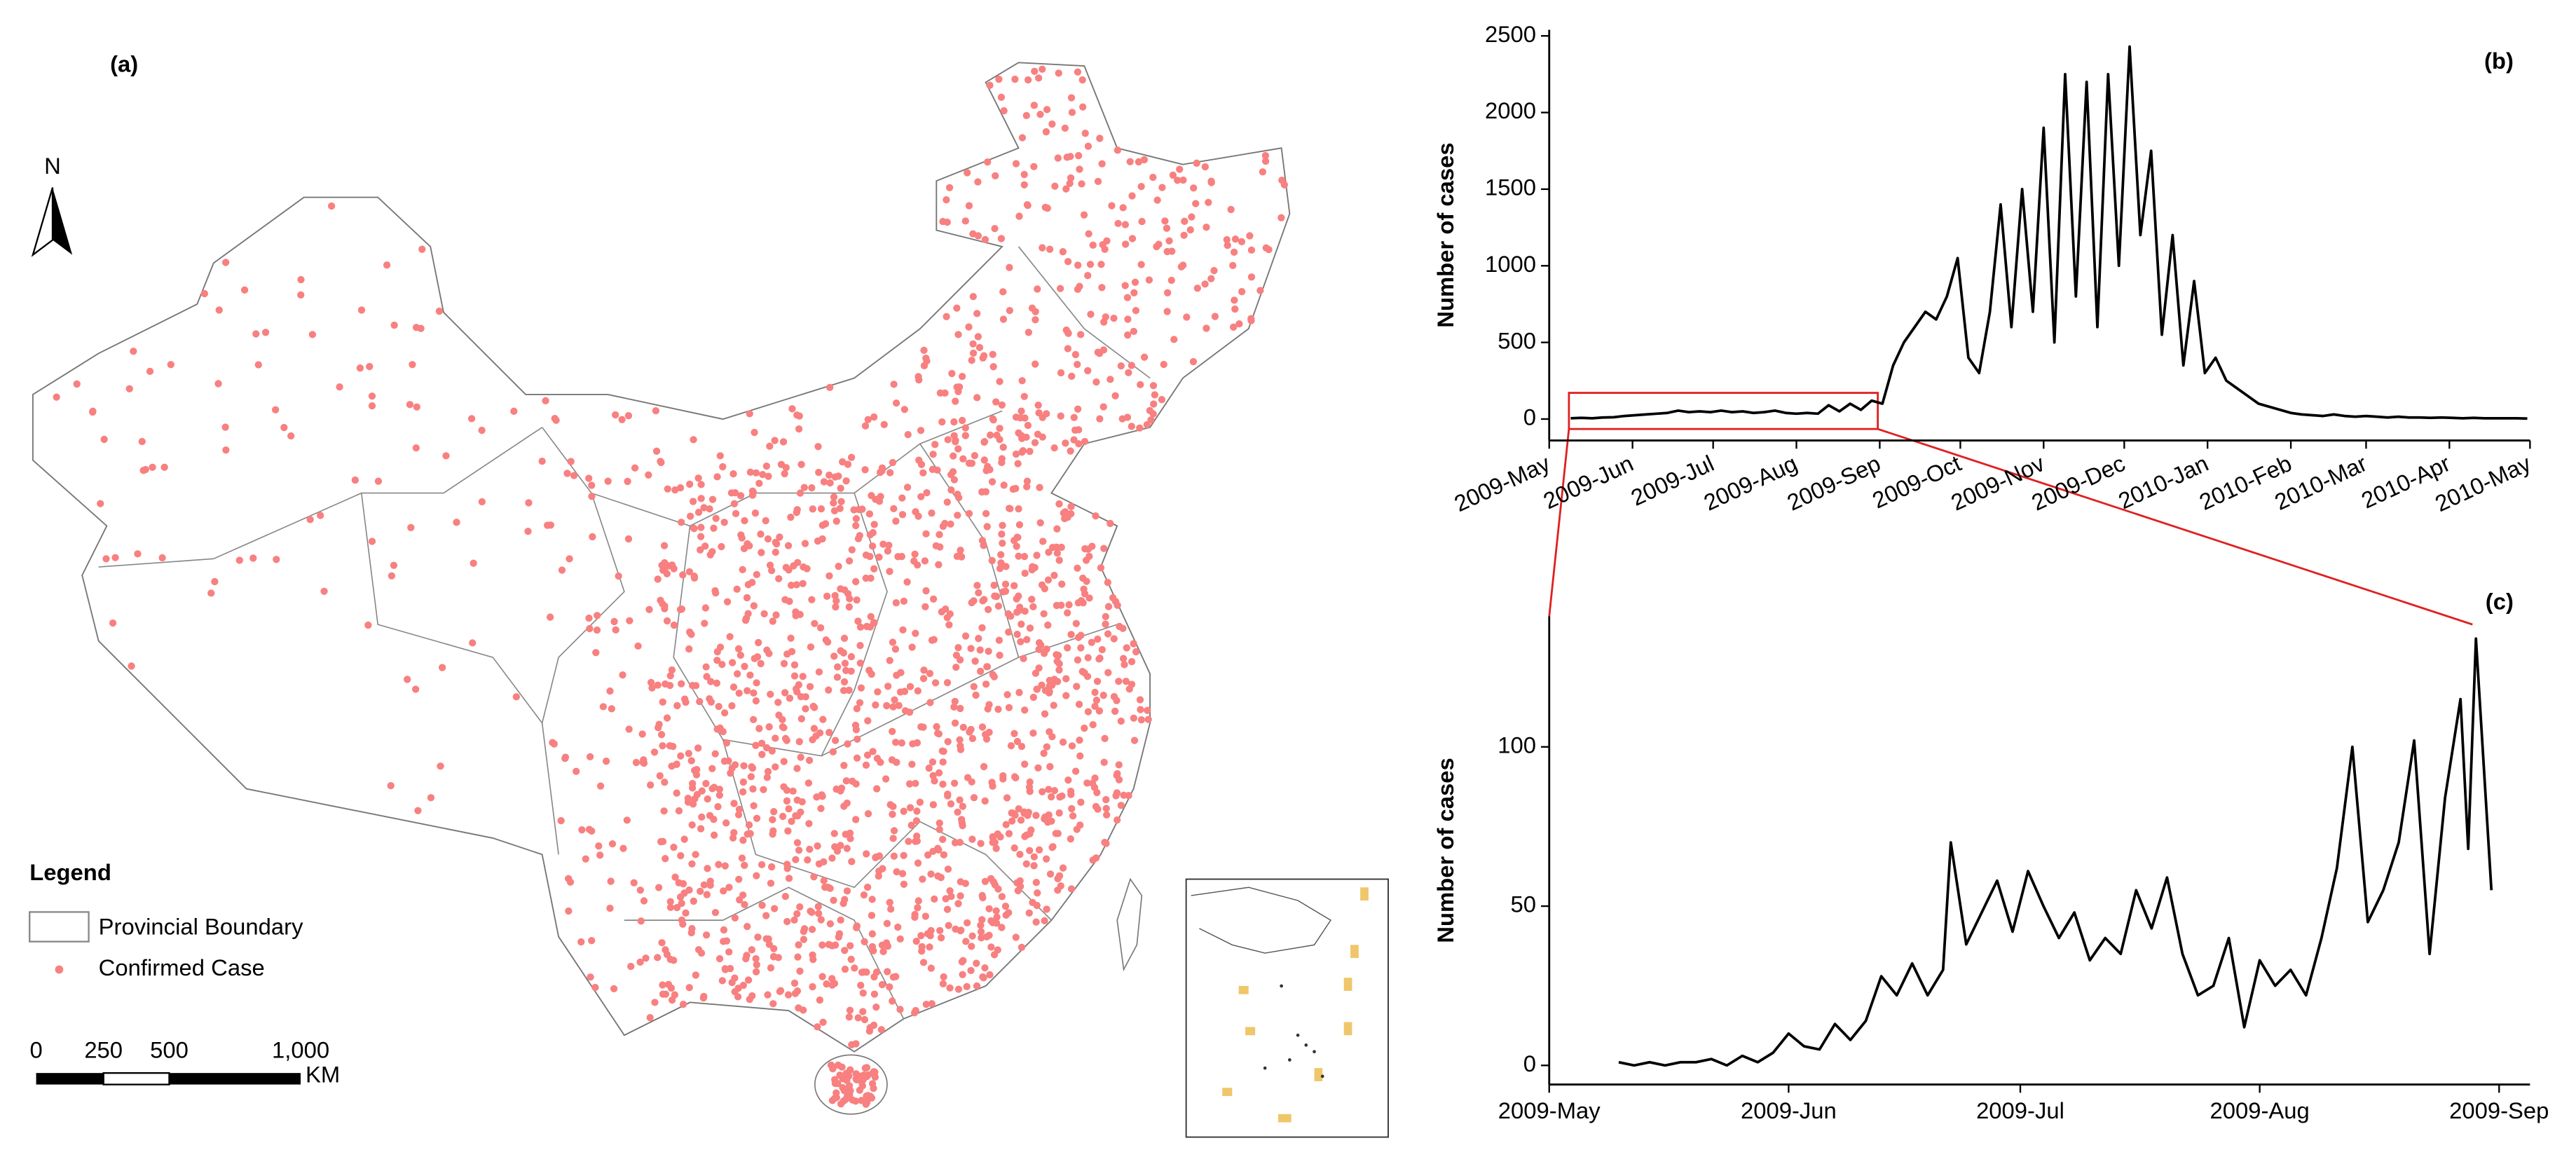 This screenshot has height=1157, width=2576. What do you see at coordinates (1789, 1110) in the screenshot?
I see `x-tick-label: 2009-Jun` at bounding box center [1789, 1110].